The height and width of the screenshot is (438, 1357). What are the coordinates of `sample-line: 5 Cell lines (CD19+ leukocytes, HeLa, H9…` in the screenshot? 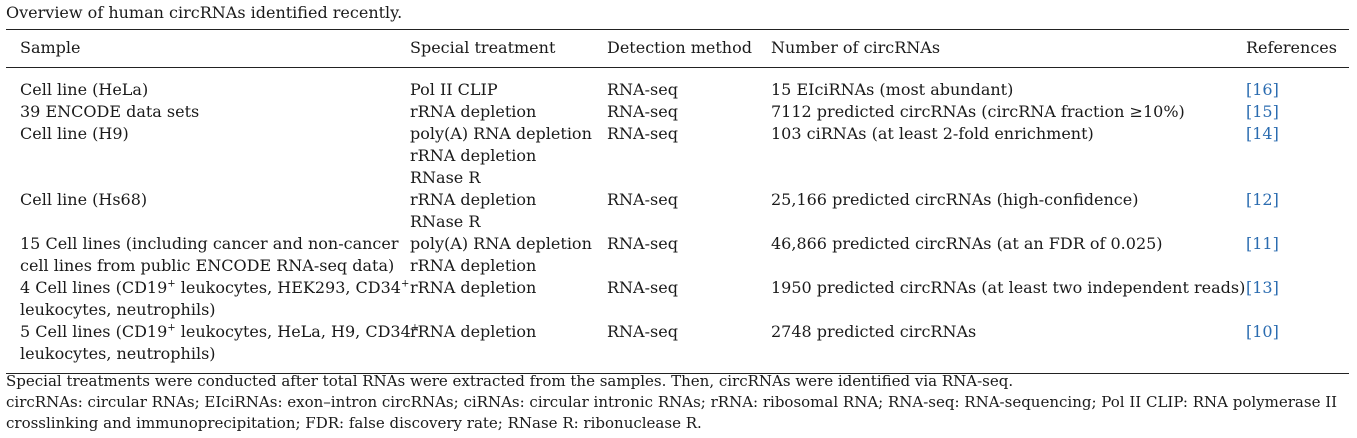 It's located at (219, 332).